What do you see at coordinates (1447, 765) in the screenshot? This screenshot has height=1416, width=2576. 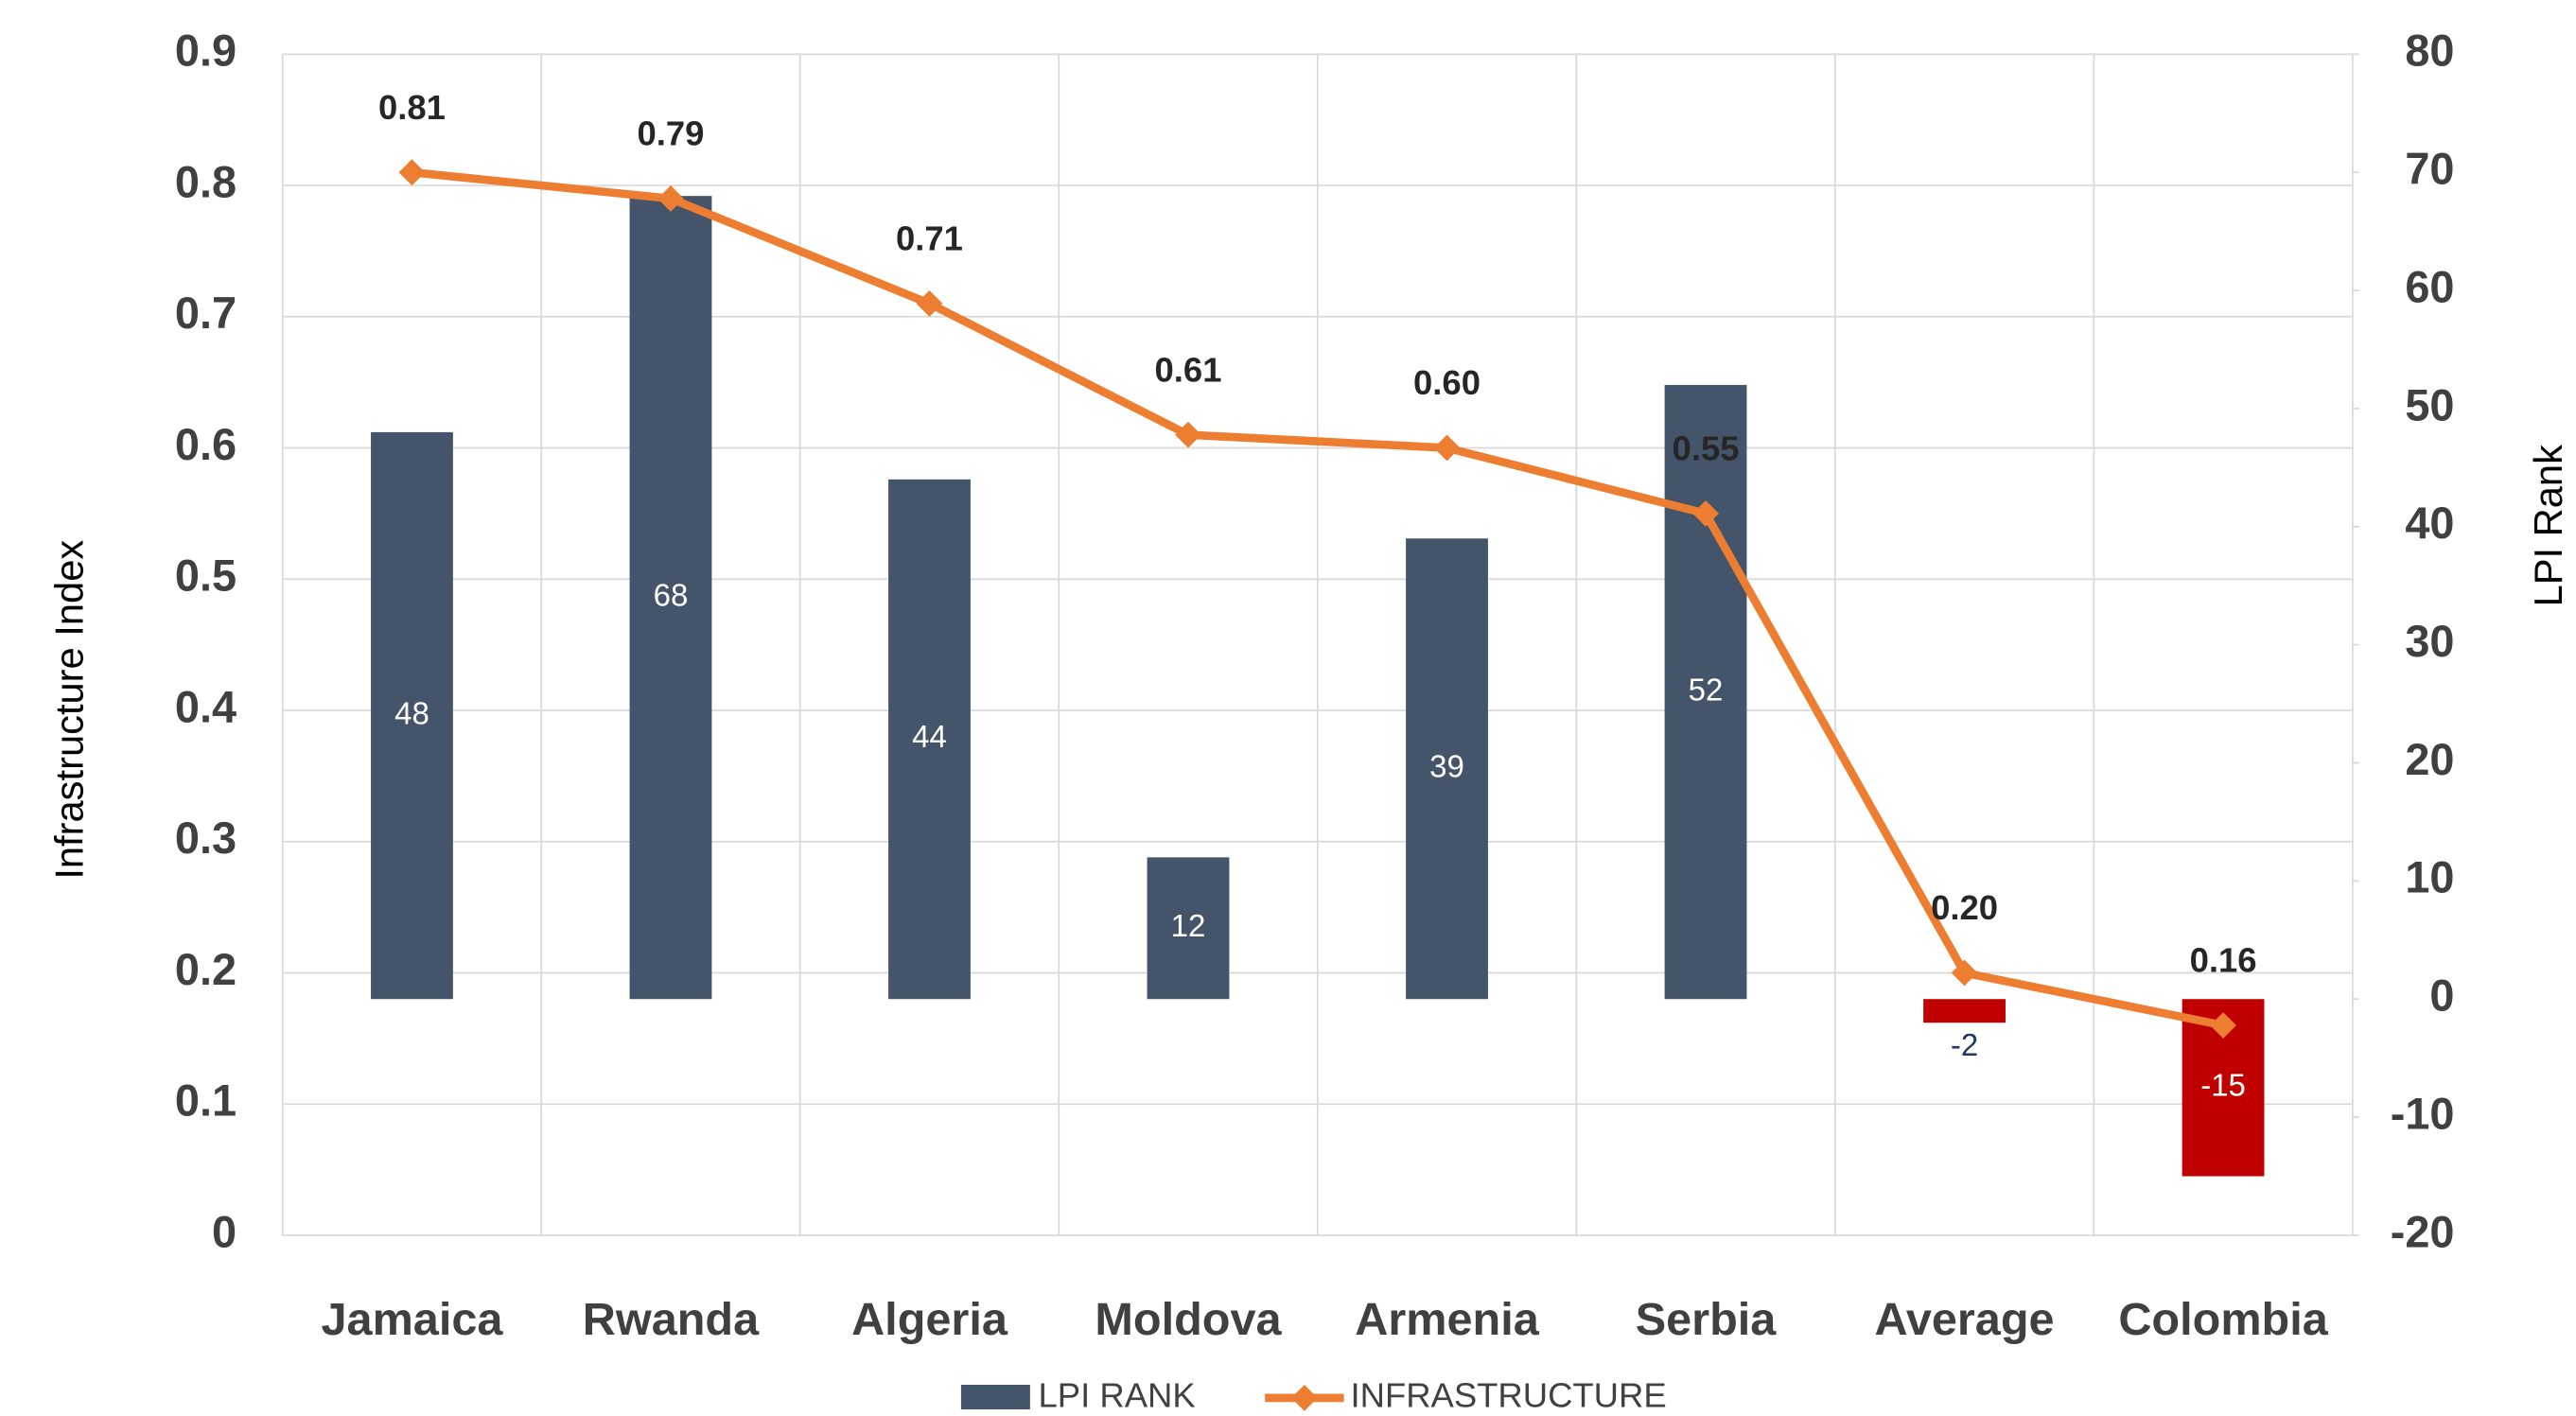 I see `bar-value-label: 39` at bounding box center [1447, 765].